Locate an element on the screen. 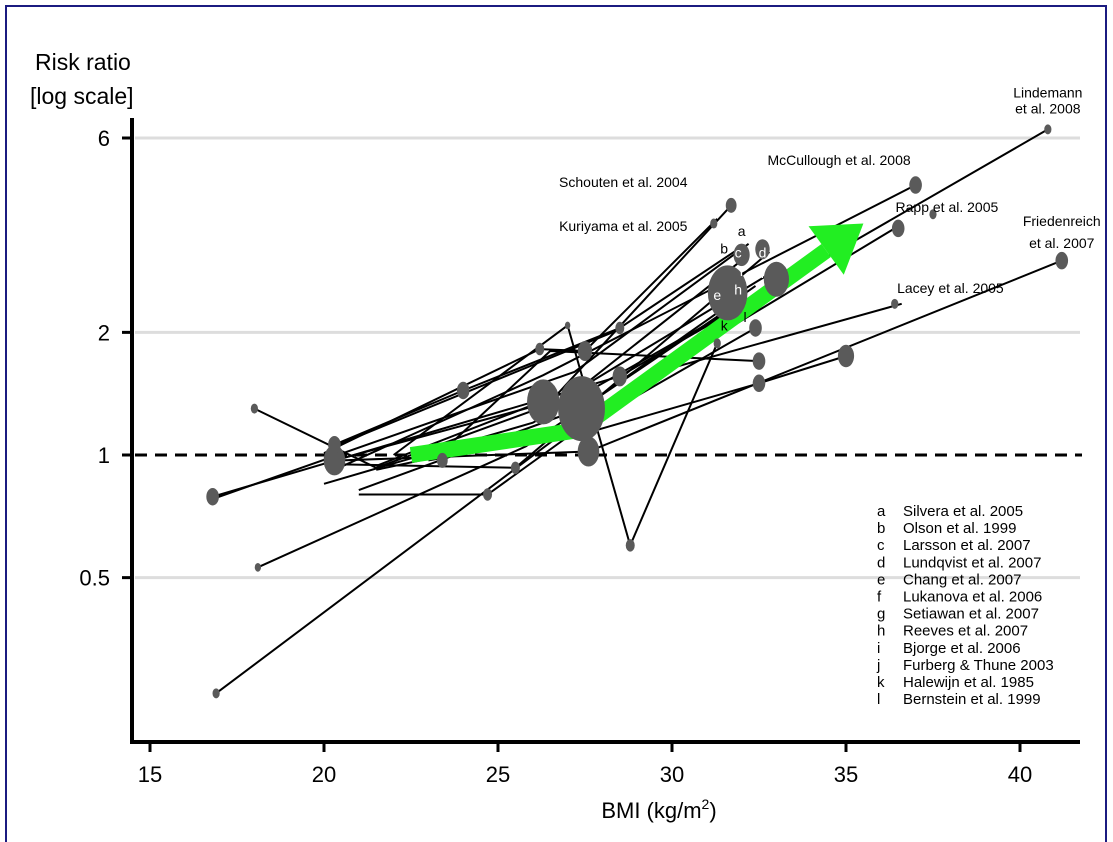 Image resolution: width=1113 pixels, height=842 pixels. y-tick-label: 0.5 is located at coordinates (94, 578).